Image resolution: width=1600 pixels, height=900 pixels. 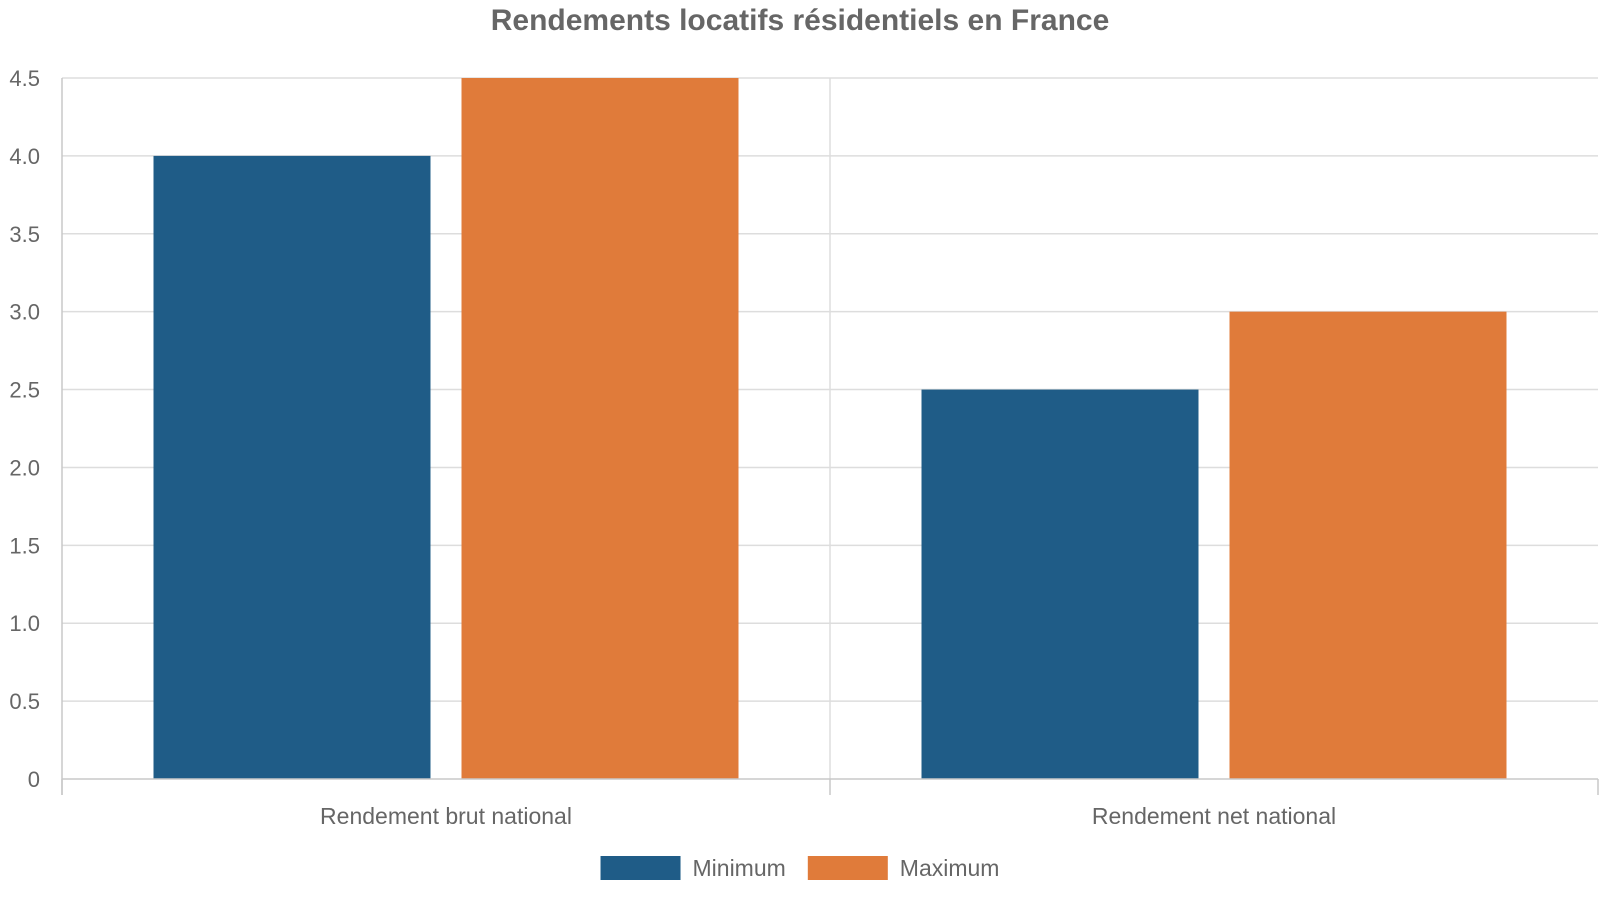 I want to click on y-tick-label: 4.5, so click(x=24, y=78).